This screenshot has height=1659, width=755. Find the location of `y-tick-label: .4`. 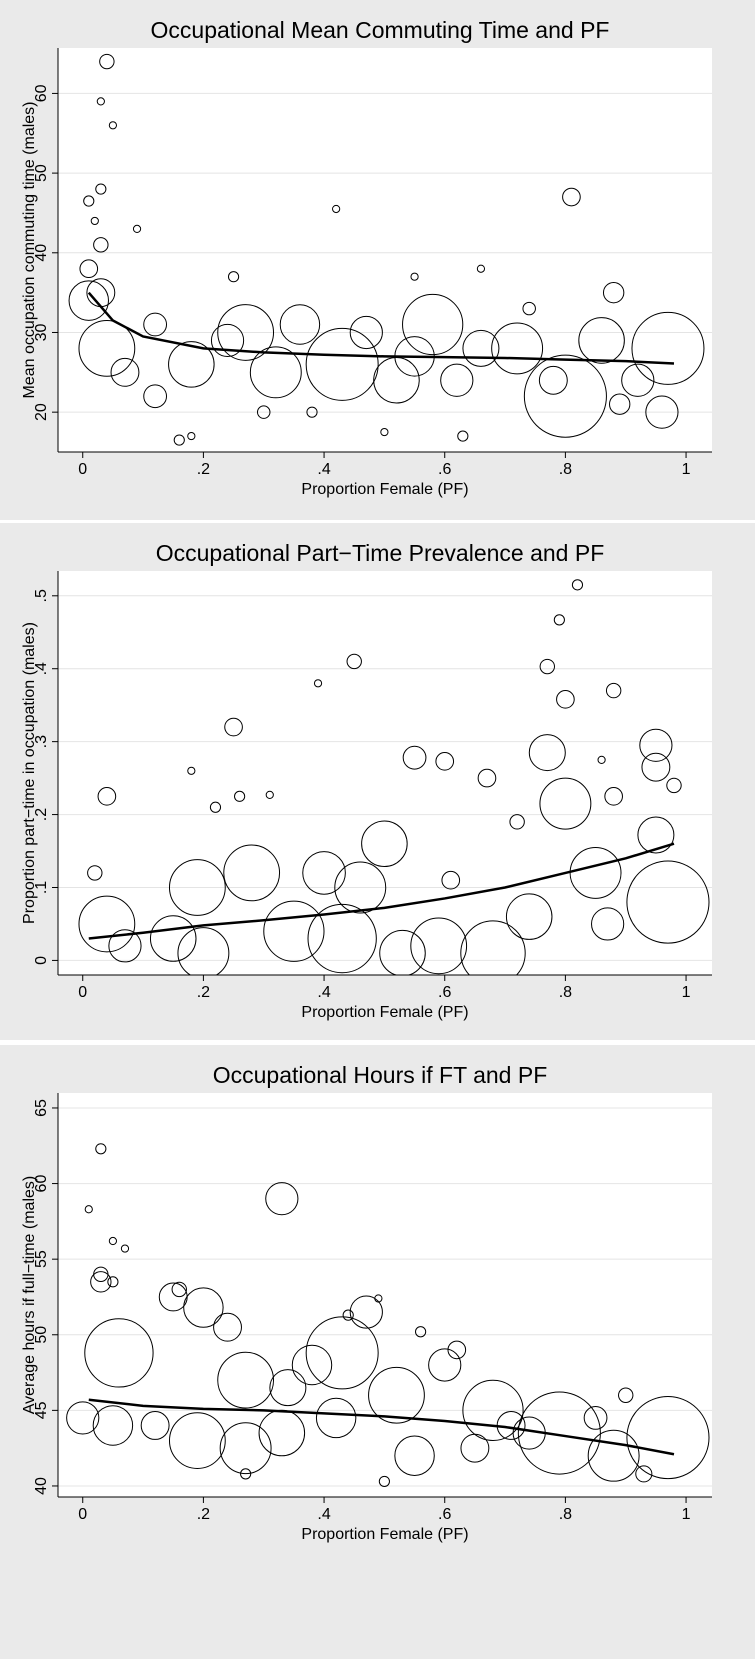

y-tick-label: .4 is located at coordinates (41, 668).